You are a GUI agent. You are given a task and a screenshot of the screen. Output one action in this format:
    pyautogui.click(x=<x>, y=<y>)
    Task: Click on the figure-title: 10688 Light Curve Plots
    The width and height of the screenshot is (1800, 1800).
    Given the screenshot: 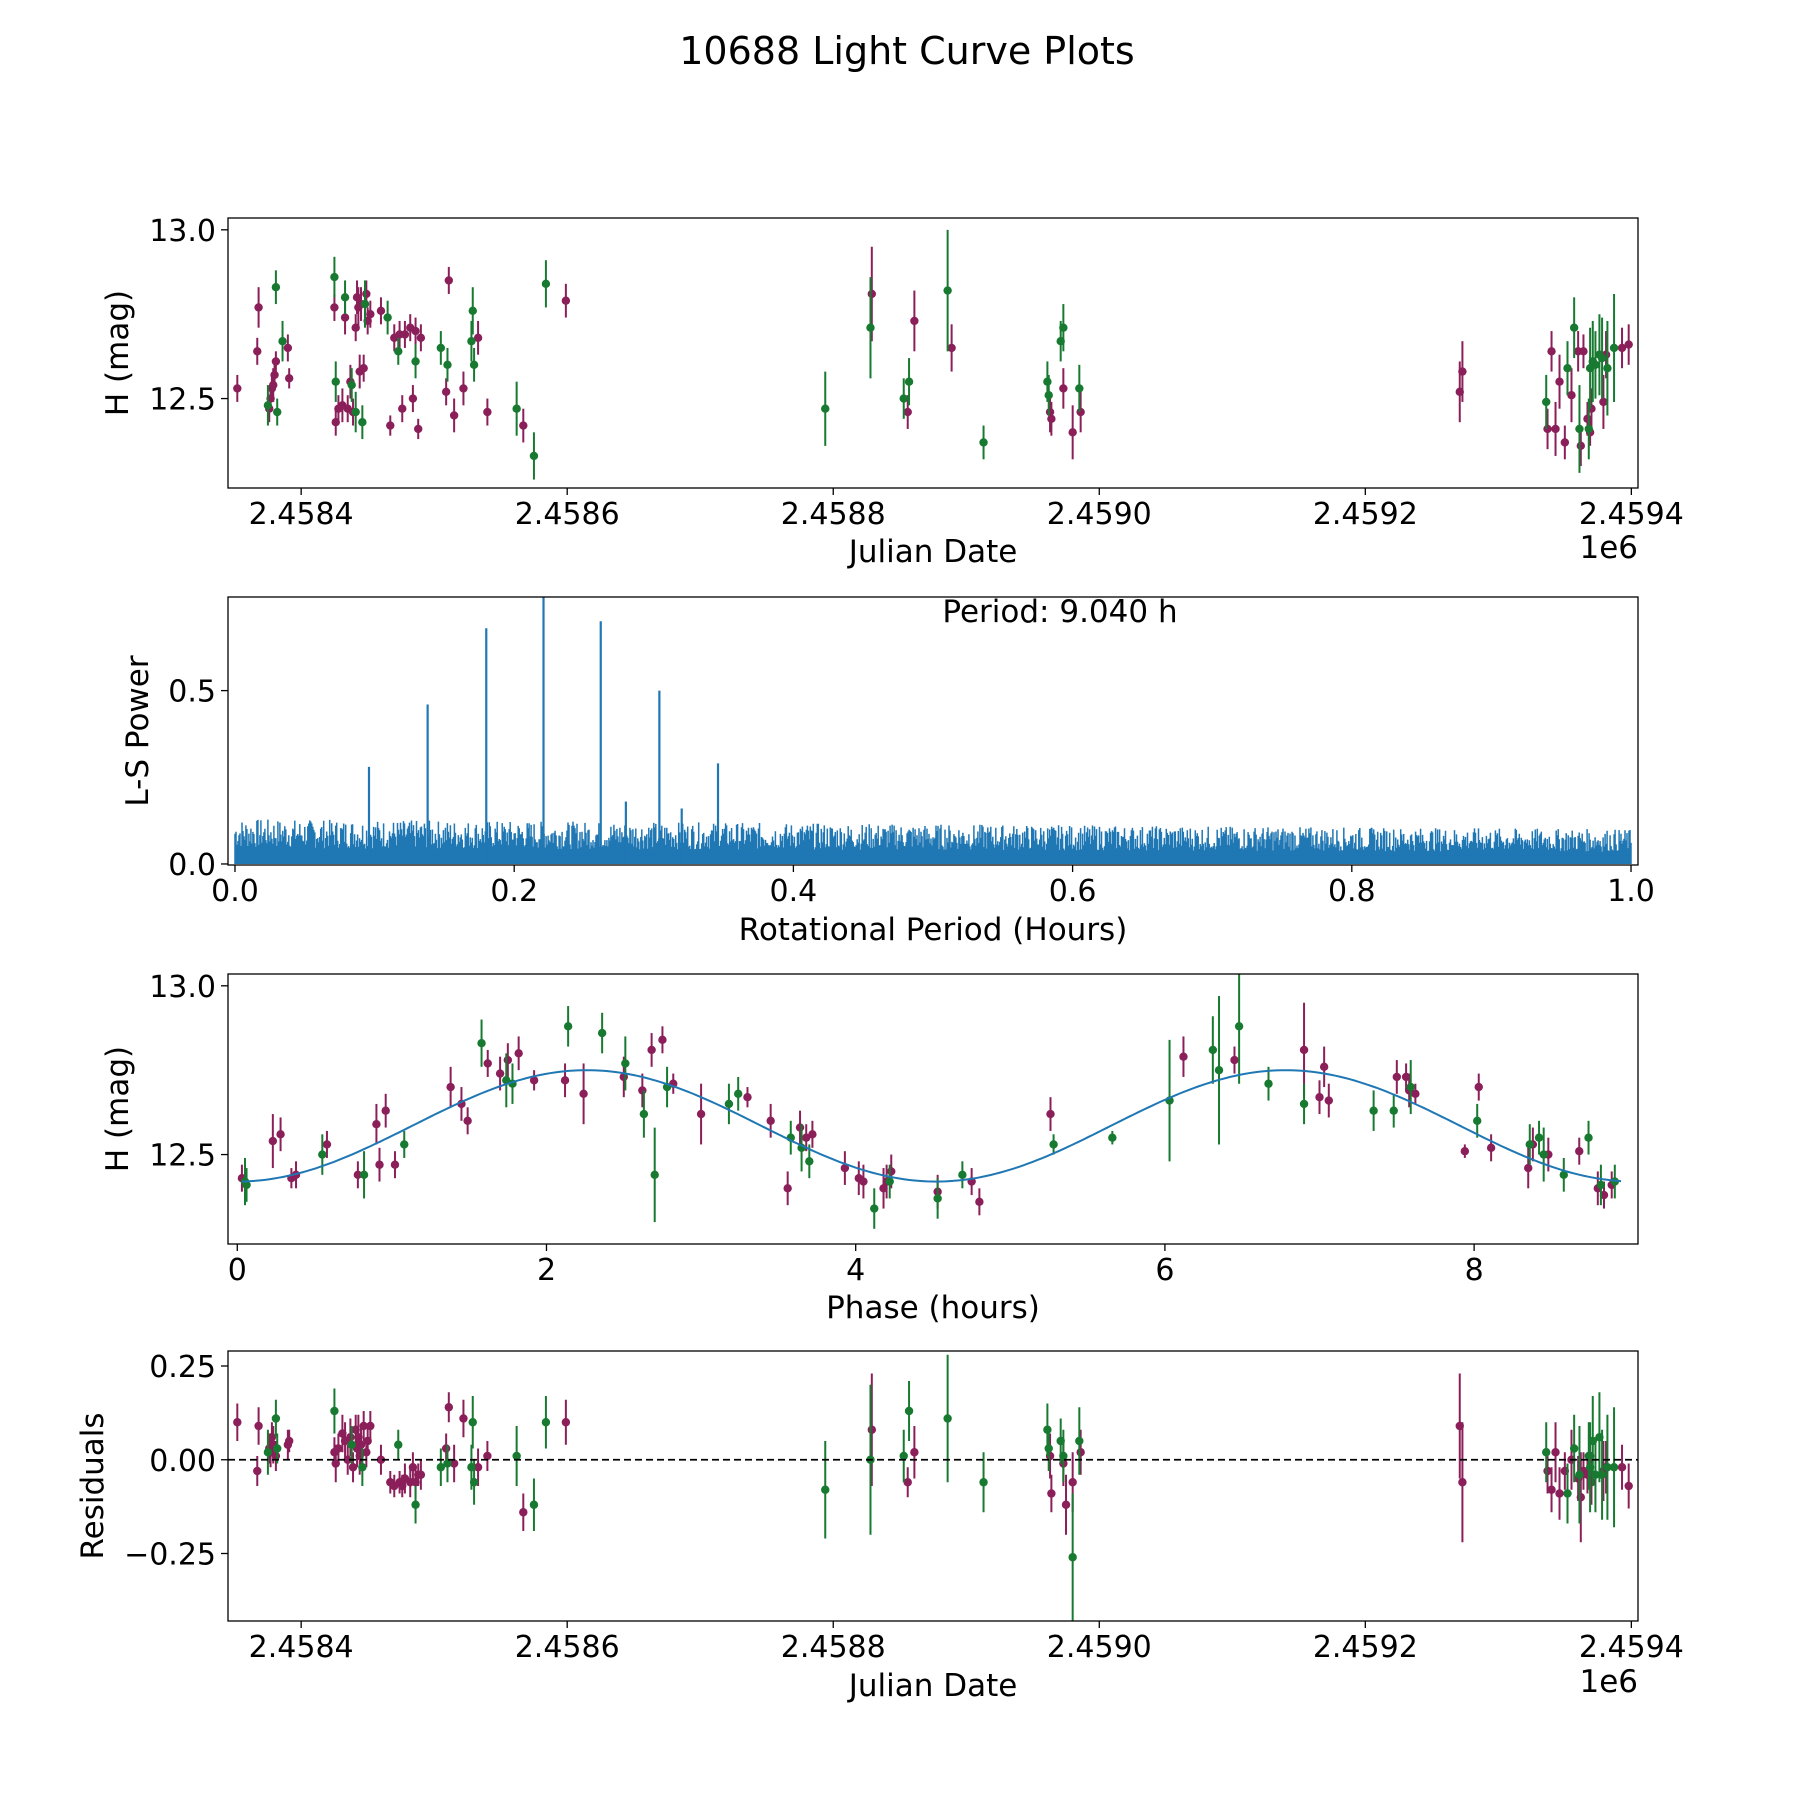 What is the action you would take?
    pyautogui.click(x=906, y=51)
    